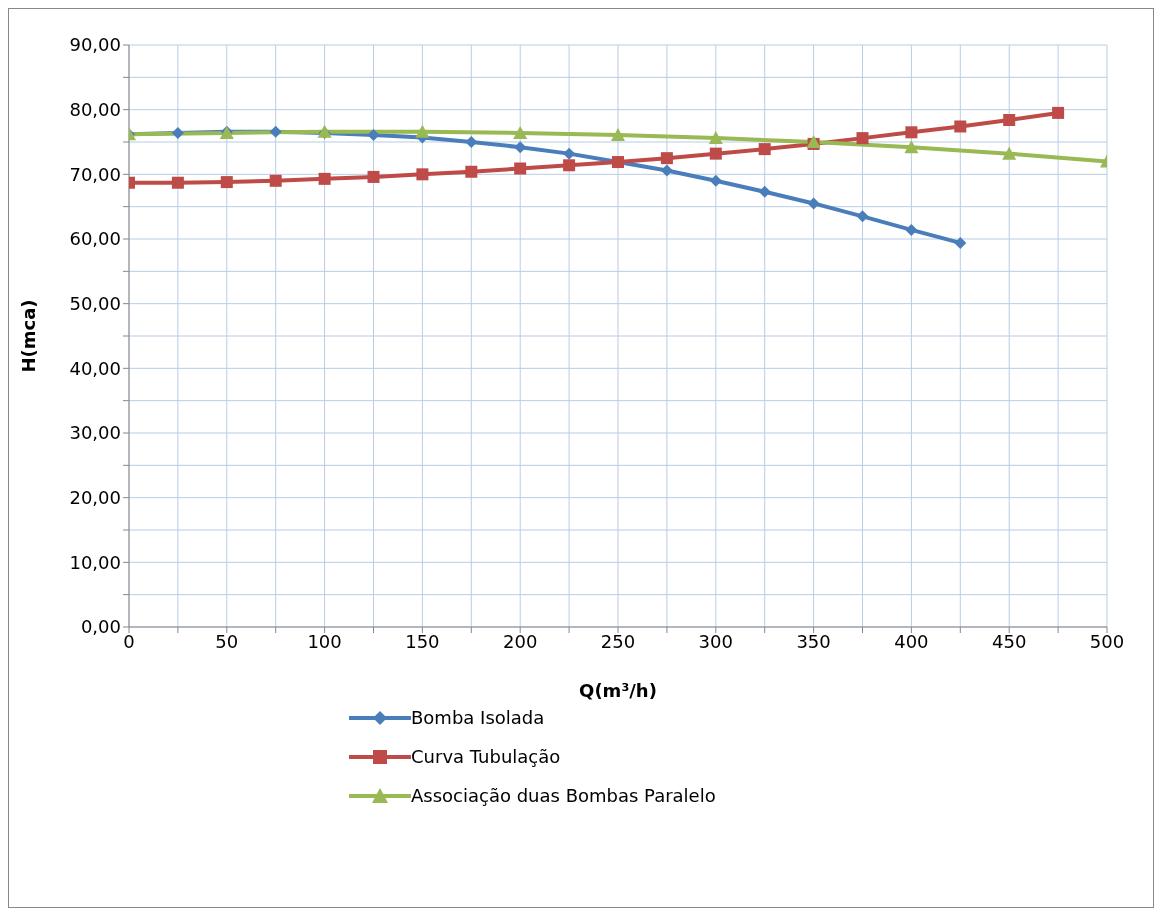  What do you see at coordinates (95, 433) in the screenshot?
I see `y-tick-label: 30,00` at bounding box center [95, 433].